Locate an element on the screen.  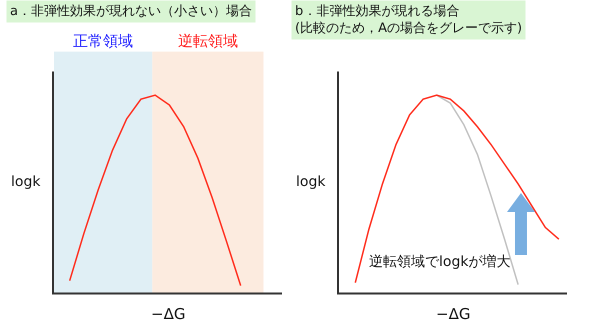
text: 逆転領域 is located at coordinates (208, 41).